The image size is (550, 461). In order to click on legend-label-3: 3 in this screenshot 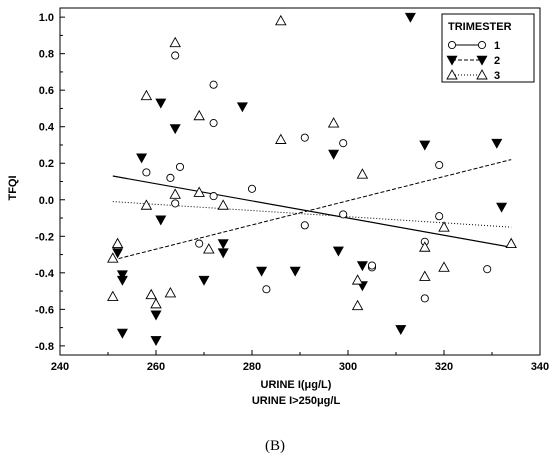, I will do `click(497, 76)`.